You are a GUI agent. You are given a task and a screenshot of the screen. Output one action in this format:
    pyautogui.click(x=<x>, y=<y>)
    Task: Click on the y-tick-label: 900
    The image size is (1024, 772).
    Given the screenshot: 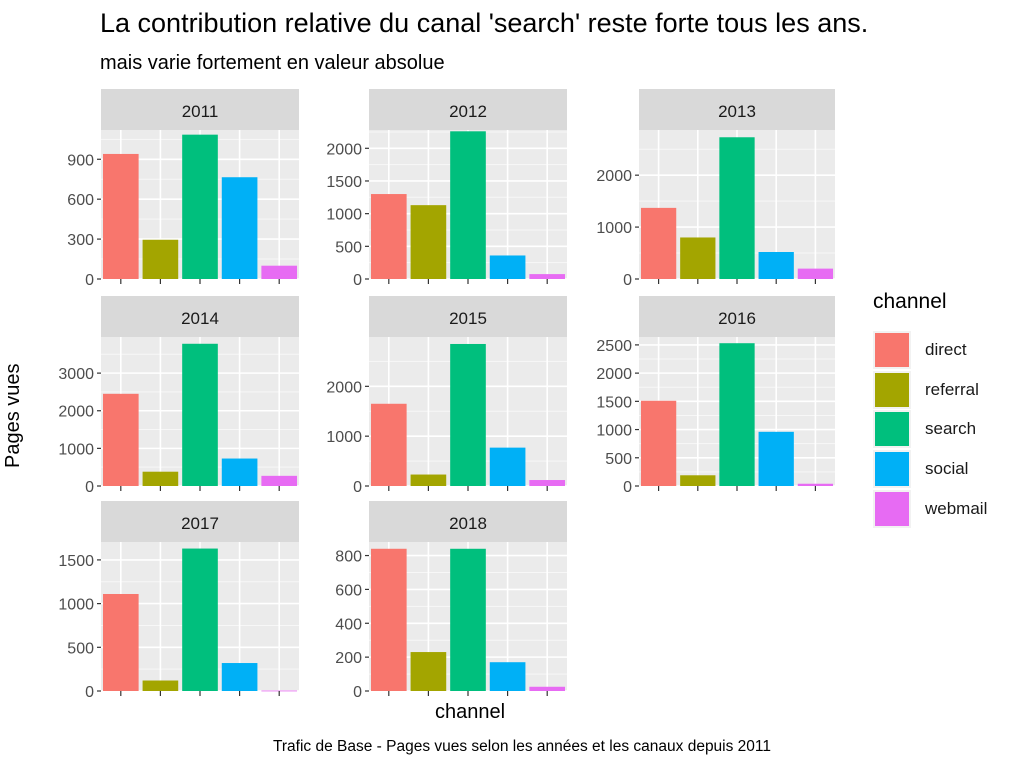 What is the action you would take?
    pyautogui.click(x=80, y=160)
    